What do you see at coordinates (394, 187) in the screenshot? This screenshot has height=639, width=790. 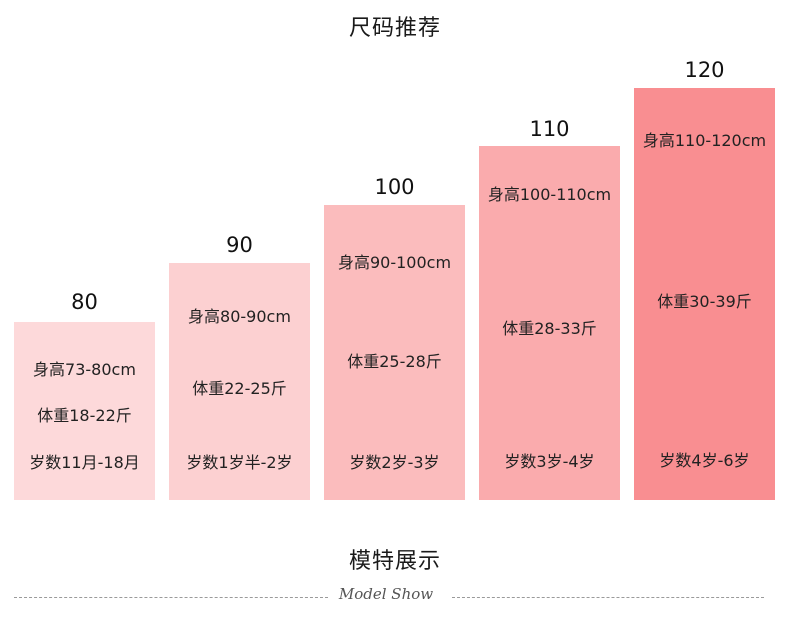 I see `size-label-100: 100` at bounding box center [394, 187].